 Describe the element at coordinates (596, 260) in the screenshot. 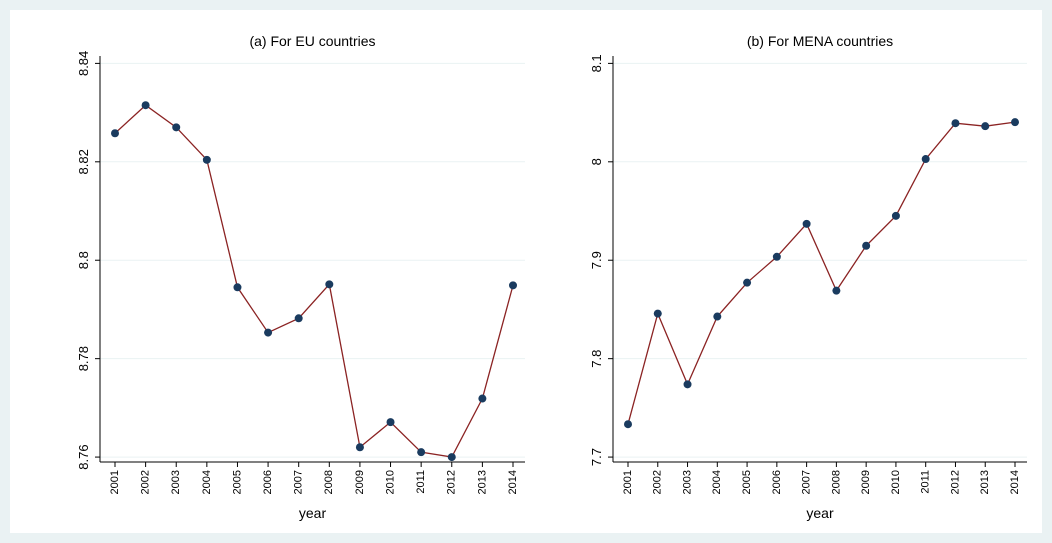

I see `y-tick-label: 7.9` at that location.